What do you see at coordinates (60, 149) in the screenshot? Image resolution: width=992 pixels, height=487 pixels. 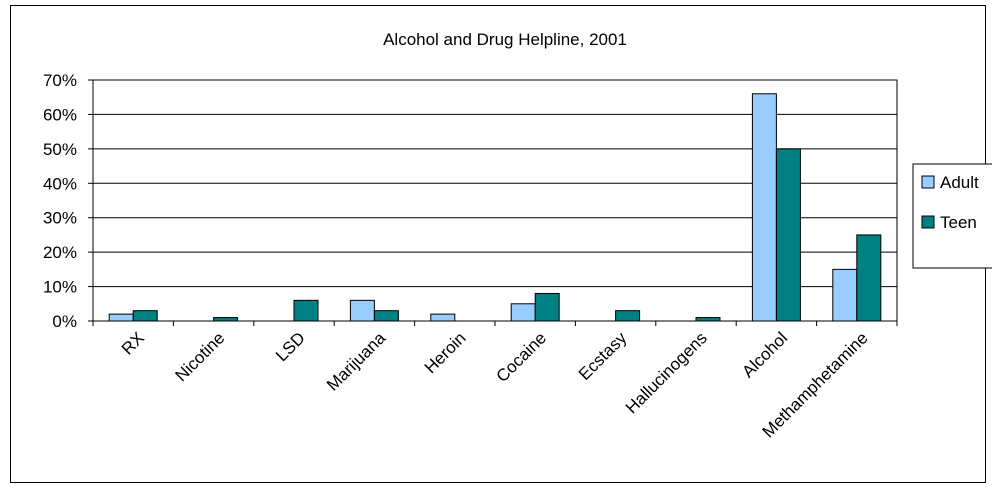 I see `y-tick-label: 50%` at bounding box center [60, 149].